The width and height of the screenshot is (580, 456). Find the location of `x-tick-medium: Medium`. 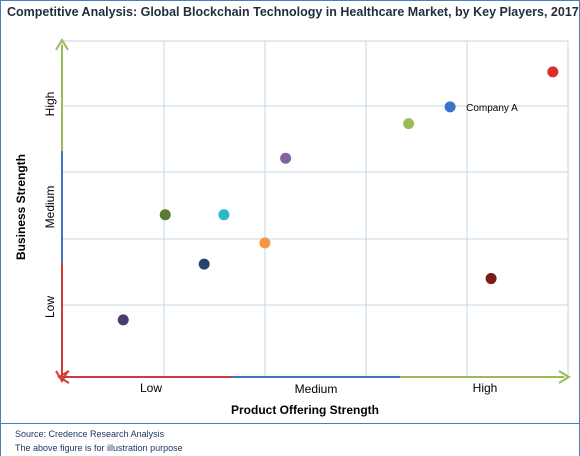

x-tick-medium: Medium is located at coordinates (316, 389).